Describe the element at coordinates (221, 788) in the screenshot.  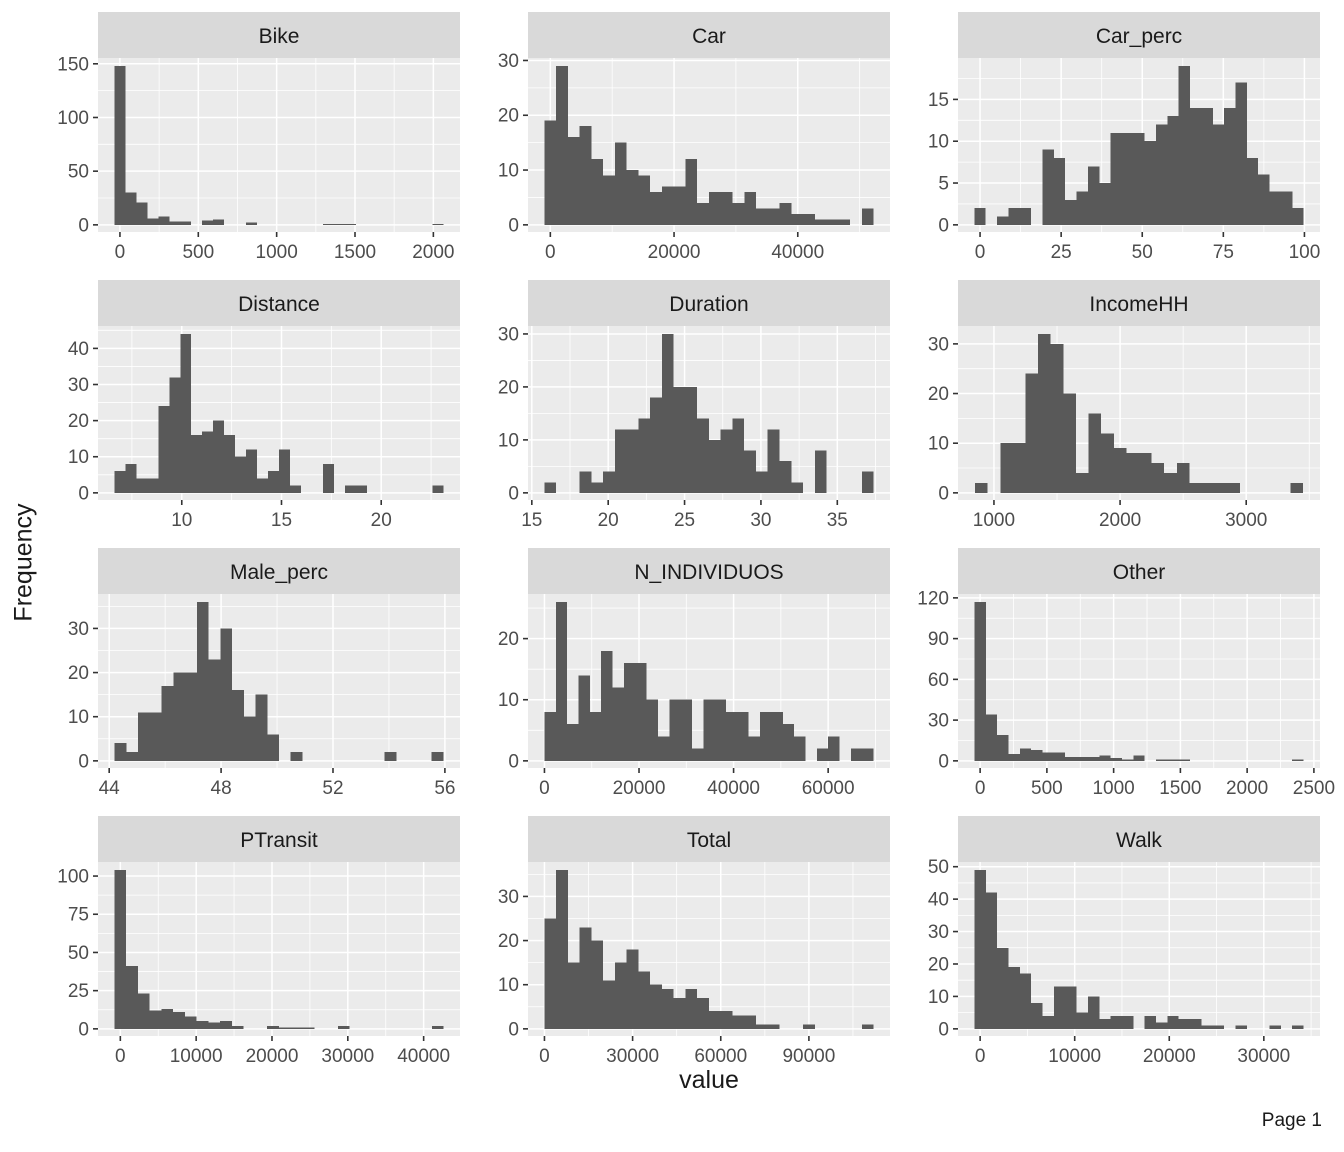
I see `x-tick-label: 48` at that location.